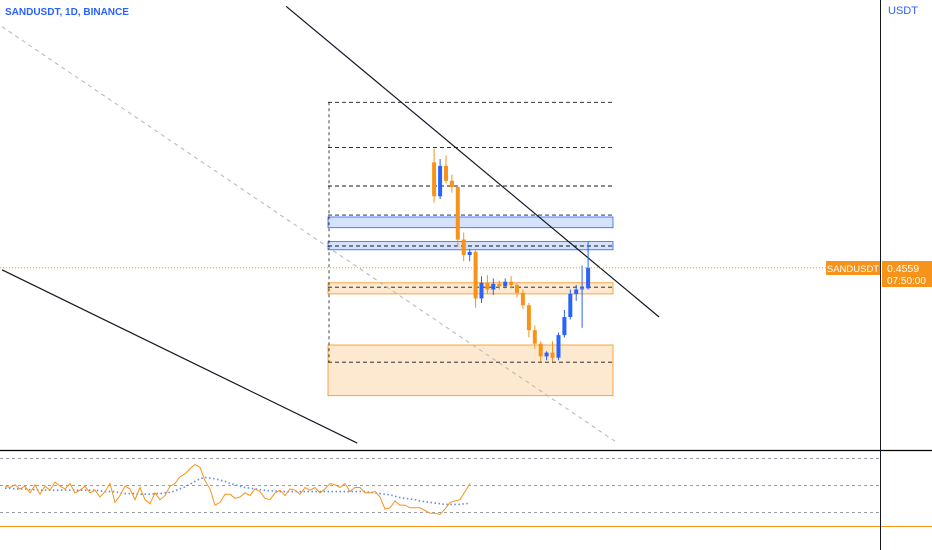  I want to click on symbol-title: SANDUSDT, 1D, BINANCE, so click(67, 12).